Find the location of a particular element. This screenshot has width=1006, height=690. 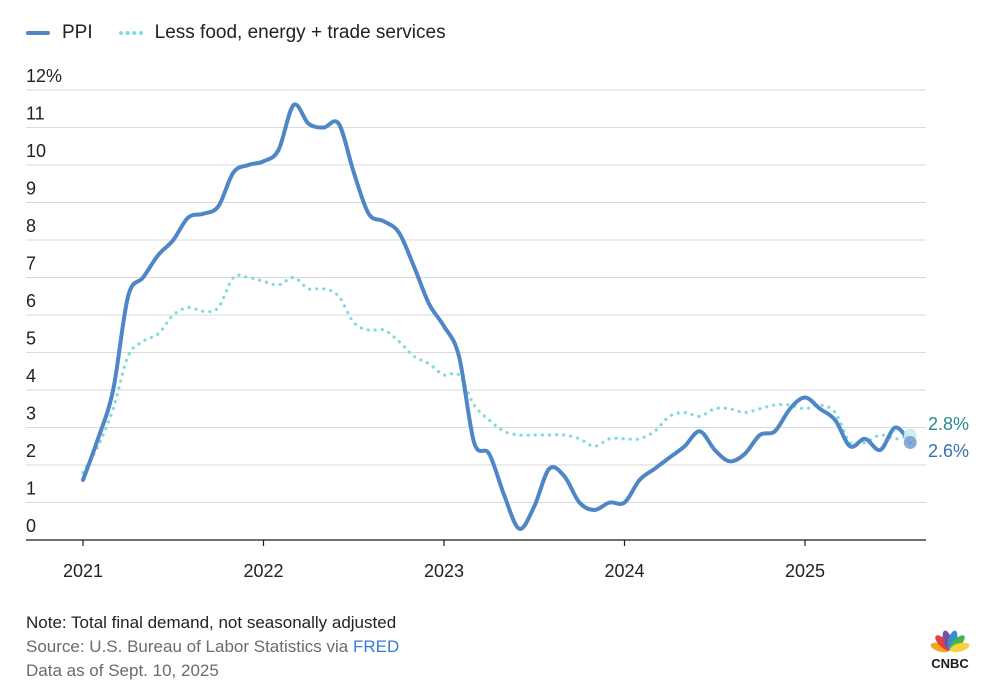

y-tick-label: 10 is located at coordinates (36, 151).